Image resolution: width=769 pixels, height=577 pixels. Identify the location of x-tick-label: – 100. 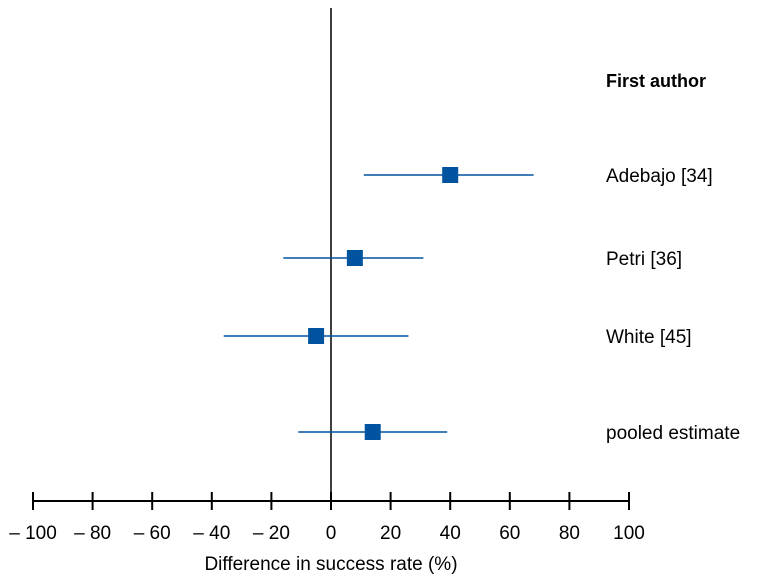
(33, 533).